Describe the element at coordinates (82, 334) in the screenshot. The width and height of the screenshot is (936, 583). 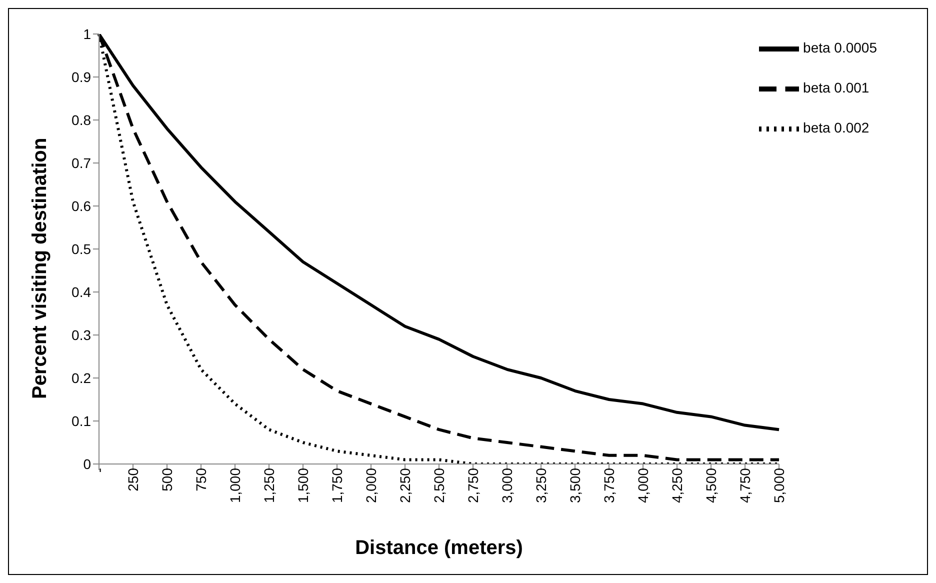
I see `y-tick-label: 0.3` at that location.